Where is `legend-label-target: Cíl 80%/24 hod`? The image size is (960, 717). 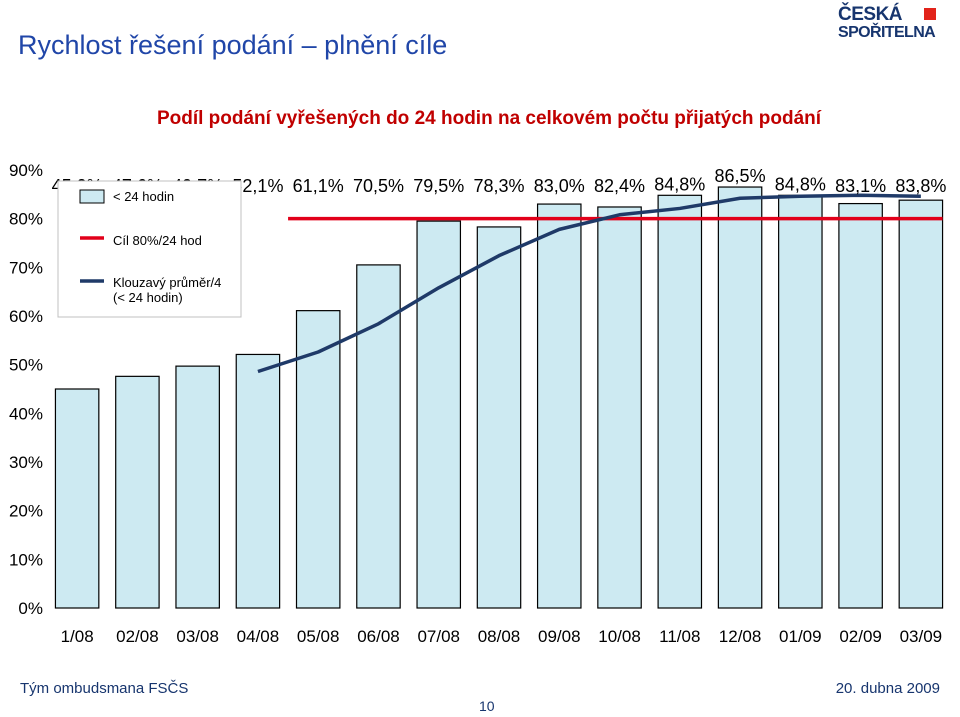
legend-label-target: Cíl 80%/24 hod is located at coordinates (157, 240).